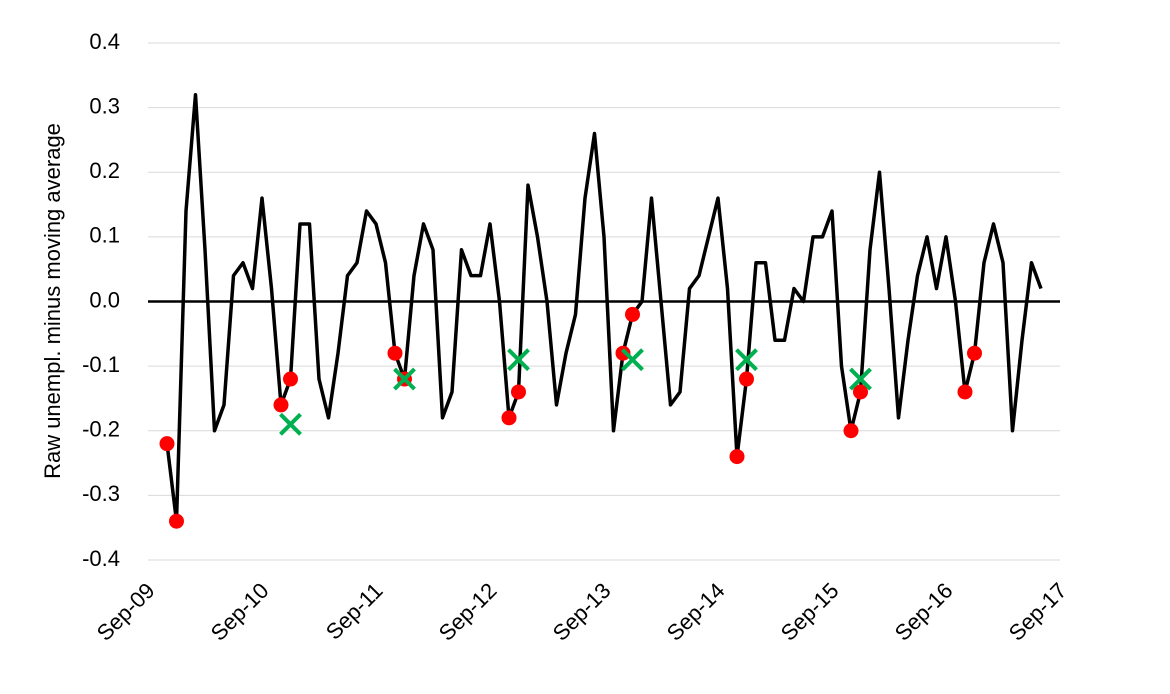  Describe the element at coordinates (52, 301) in the screenshot. I see `y-axis-title: Raw unempl. minus moving average` at that location.